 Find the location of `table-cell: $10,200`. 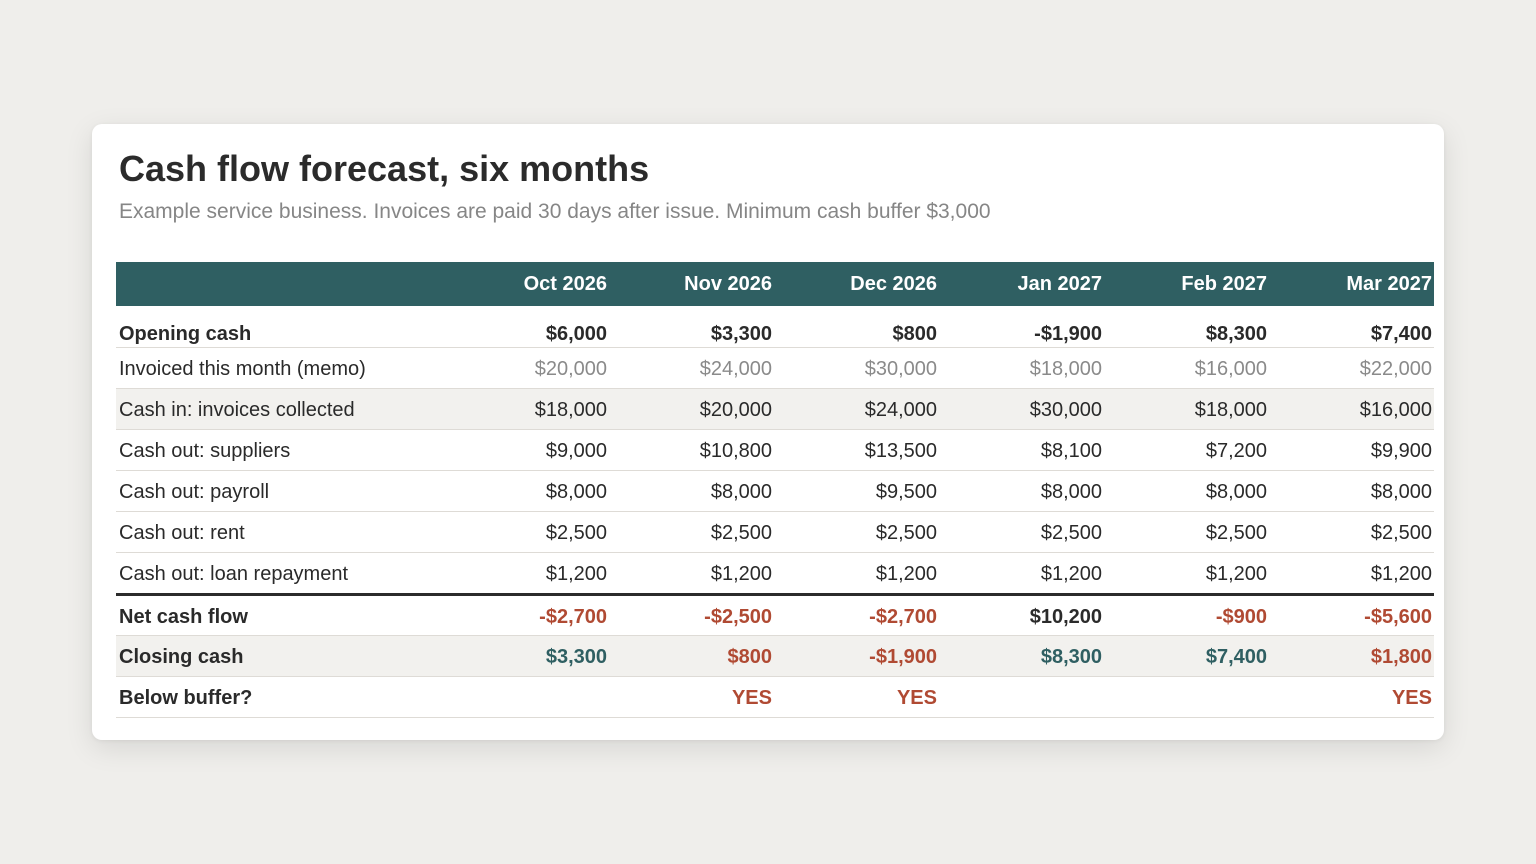

table-cell: $10,200 is located at coordinates (1021, 615).